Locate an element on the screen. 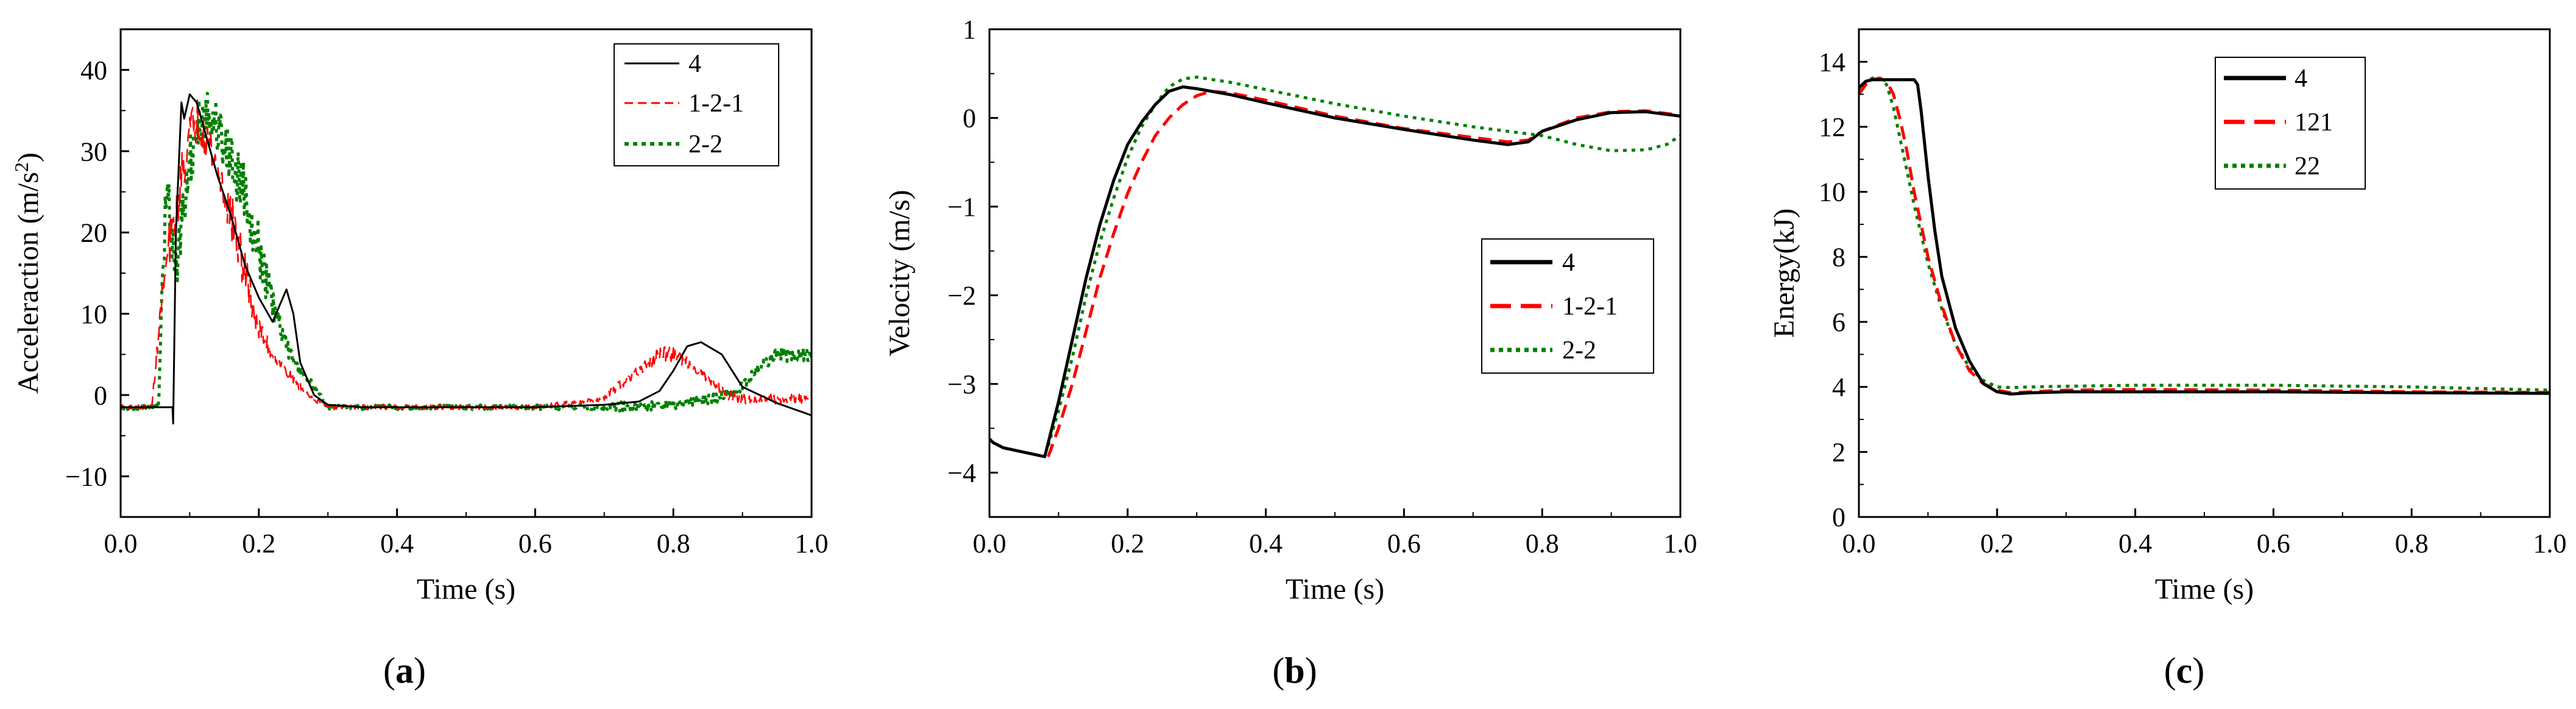 Image resolution: width=2576 pixels, height=709 pixels. panel-b-y-tick-5: 1 is located at coordinates (969, 30).